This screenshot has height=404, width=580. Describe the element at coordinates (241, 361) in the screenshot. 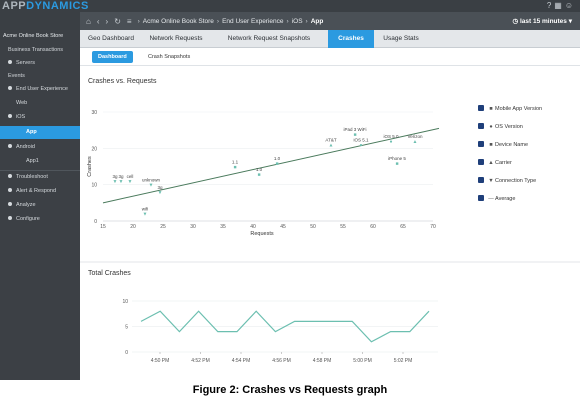

I see `x-tick-label: 4:54 PM` at that location.